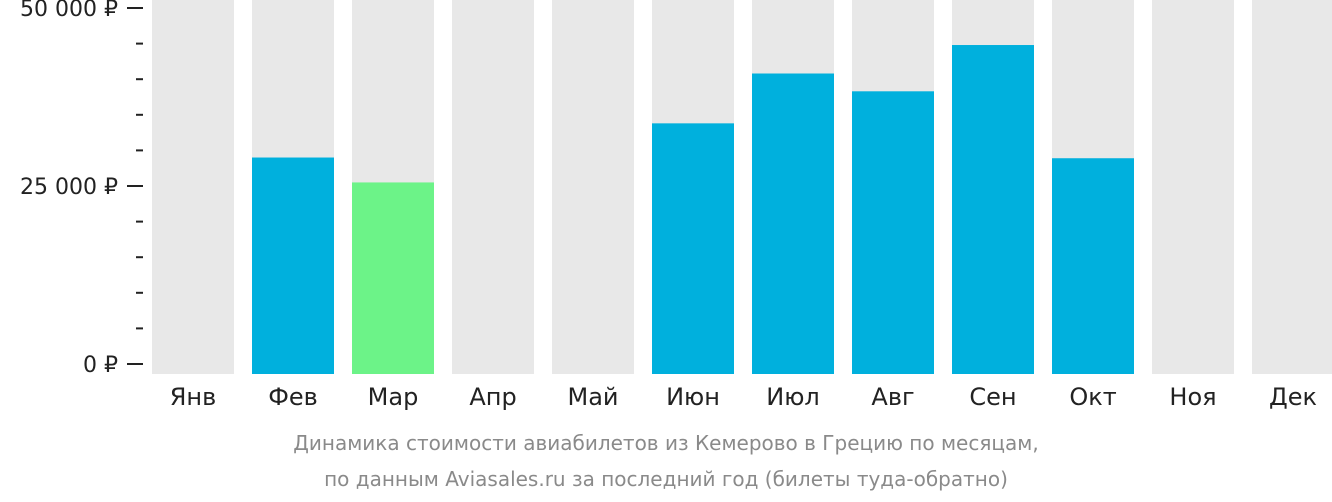 Image resolution: width=1332 pixels, height=502 pixels. I want to click on x-tick-label: Июн, so click(693, 397).